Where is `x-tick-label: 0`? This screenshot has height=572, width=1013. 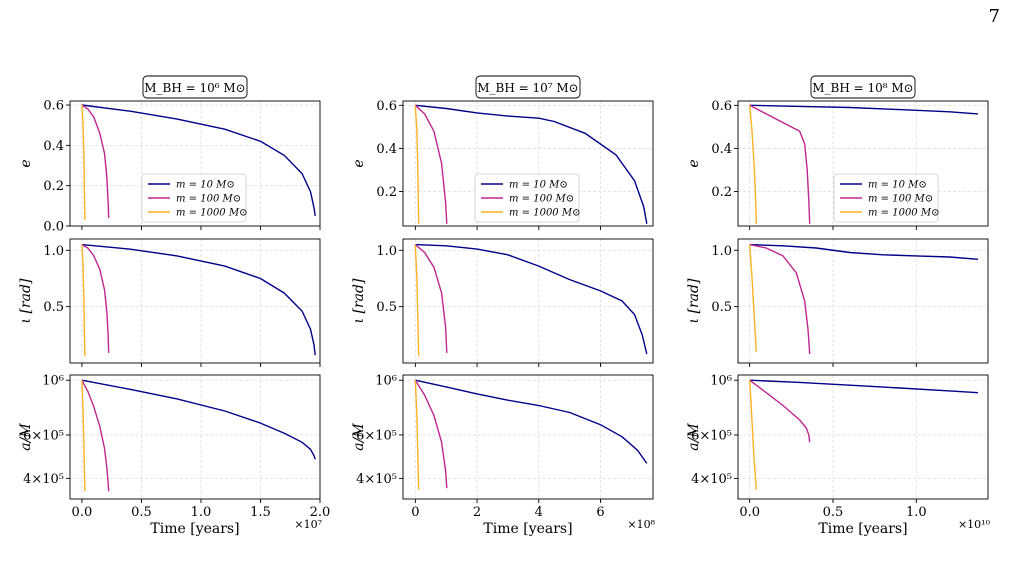 x-tick-label: 0 is located at coordinates (415, 512).